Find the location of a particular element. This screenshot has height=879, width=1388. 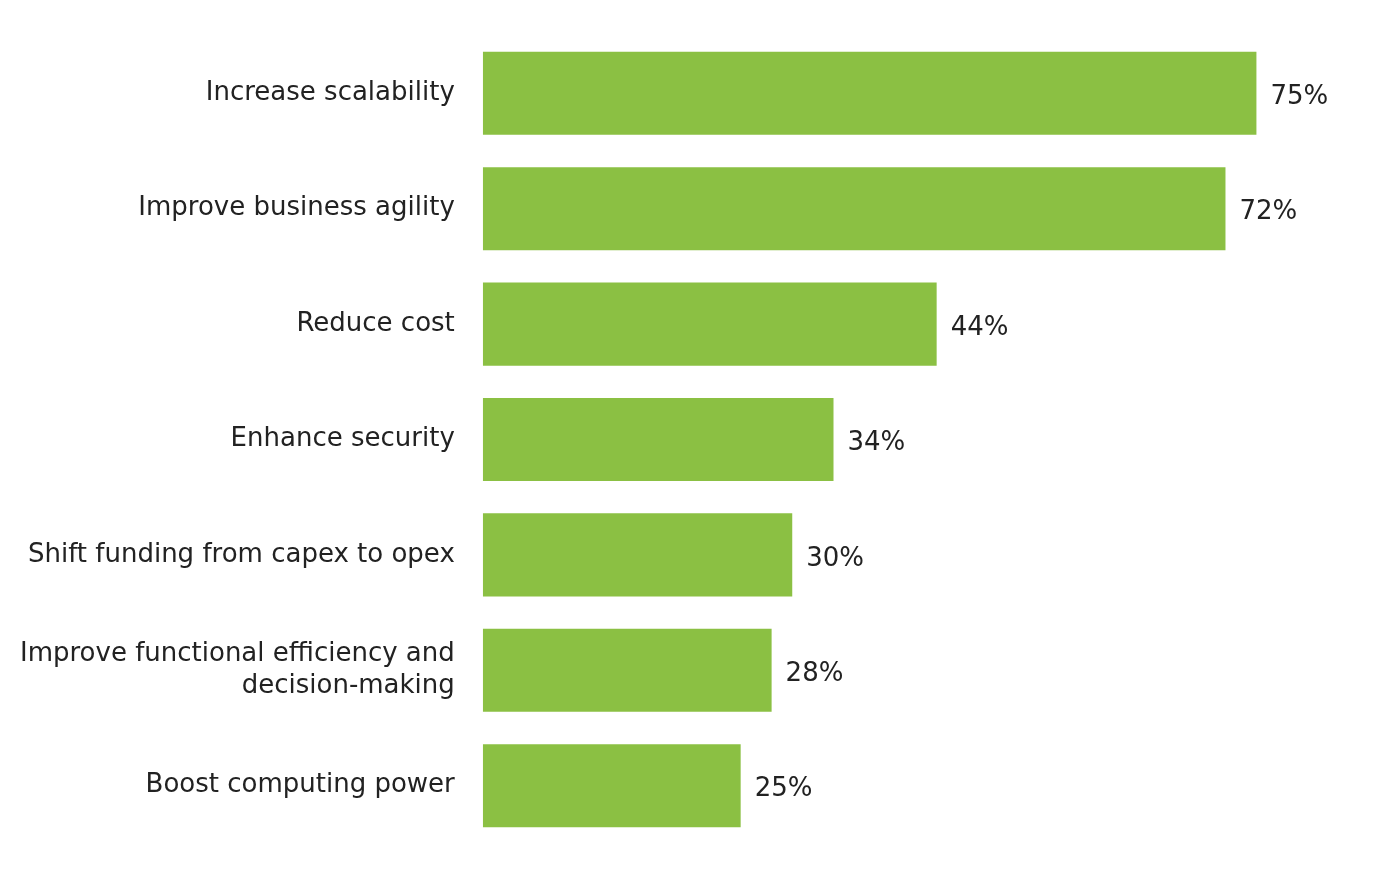

y-tick-label: Improve business agility is located at coordinates (296, 206).